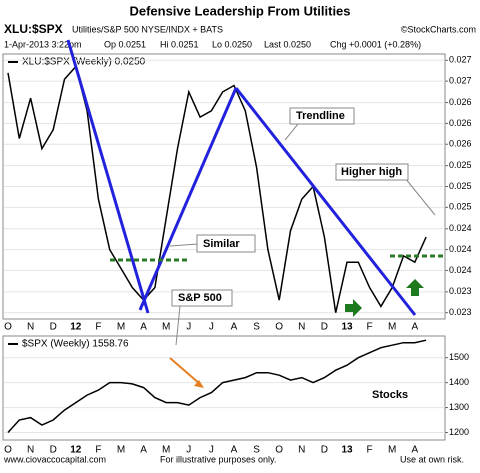  I want to click on footer: For illustrative purposes only., so click(218, 459).